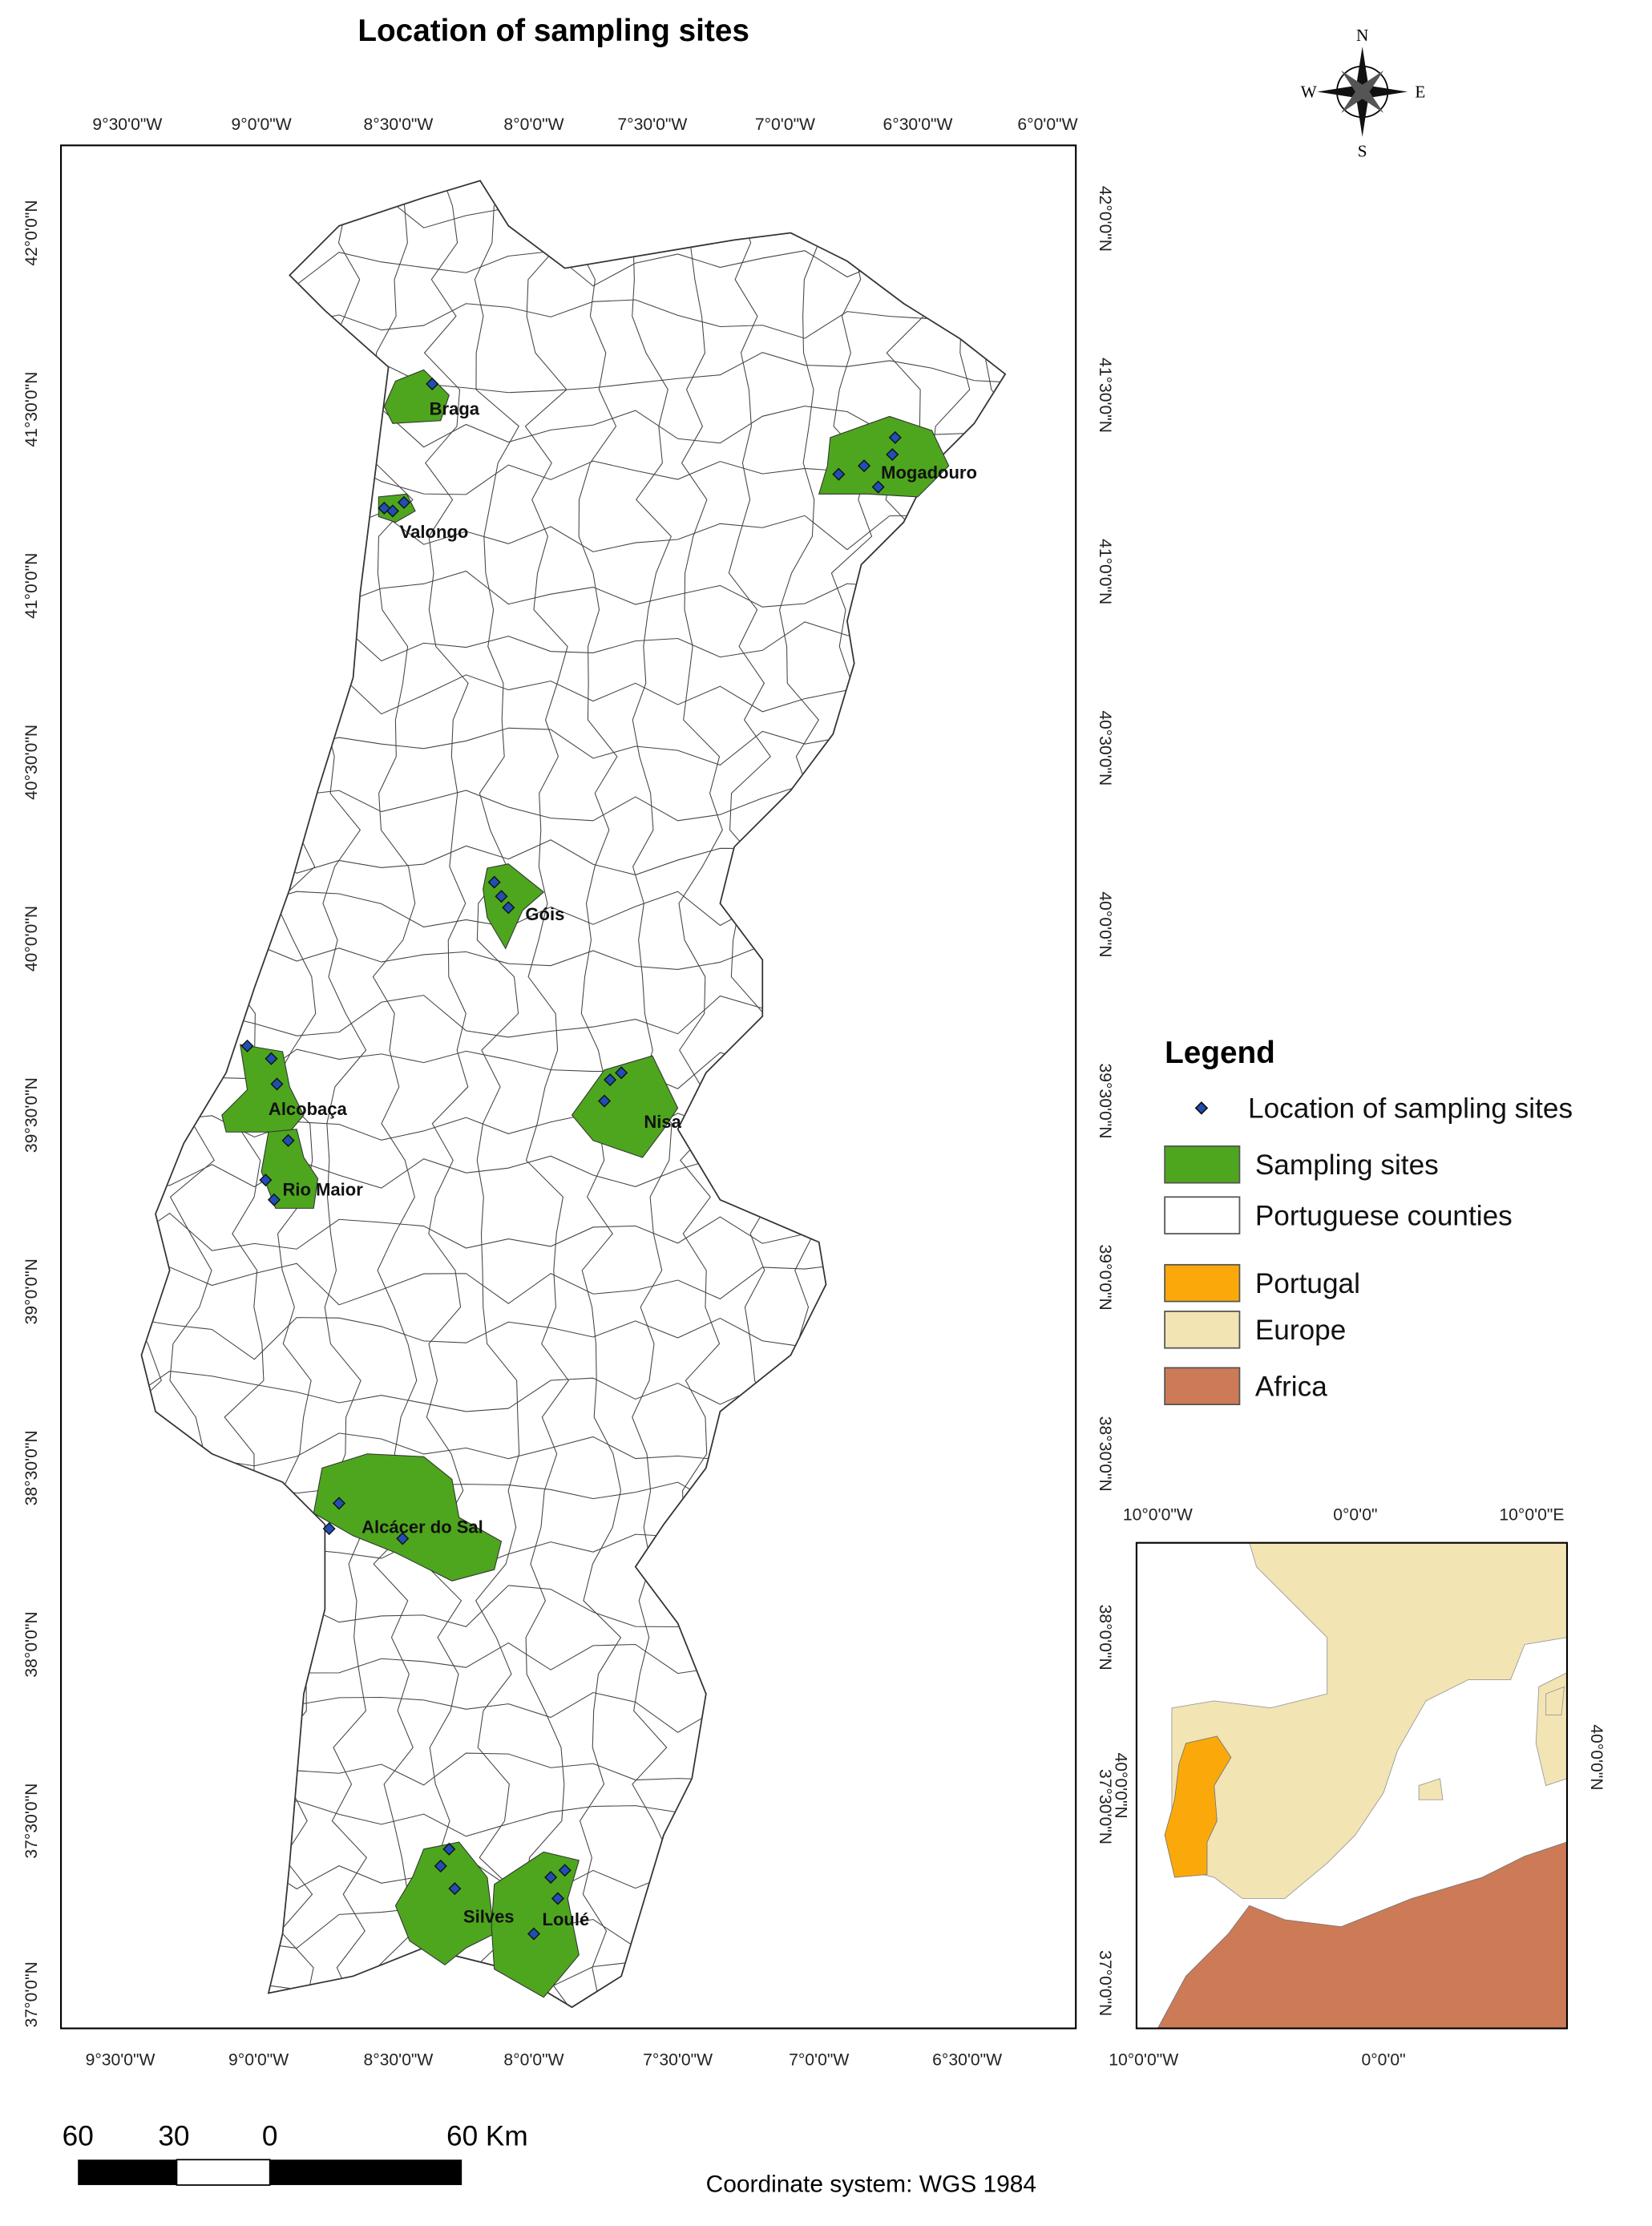 The height and width of the screenshot is (2226, 1652). Describe the element at coordinates (1355, 1515) in the screenshot. I see `inset-top-label: 0°0'0"` at that location.